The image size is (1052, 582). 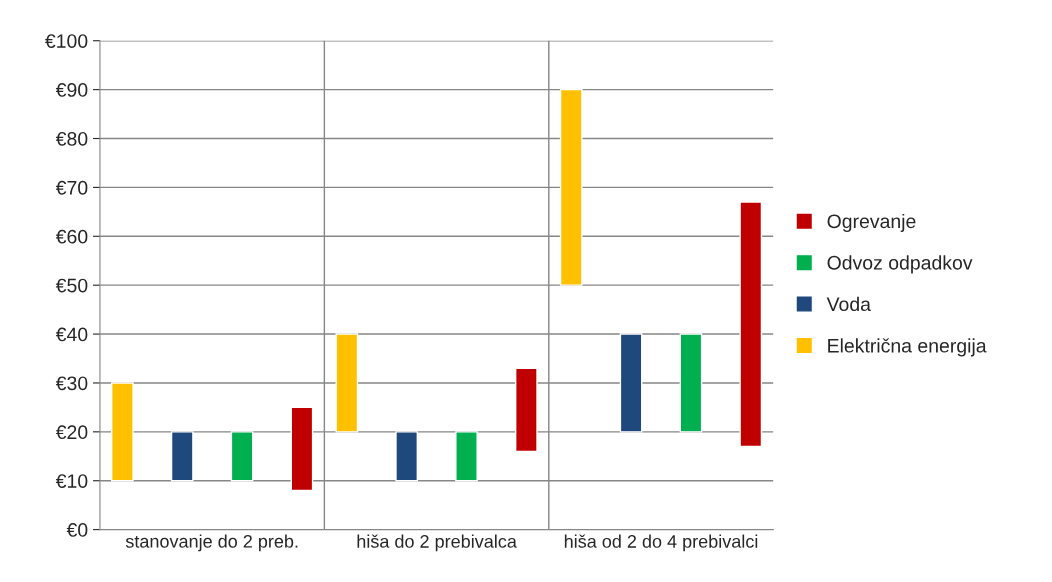 I want to click on y-tick-label: €10, so click(x=71, y=481).